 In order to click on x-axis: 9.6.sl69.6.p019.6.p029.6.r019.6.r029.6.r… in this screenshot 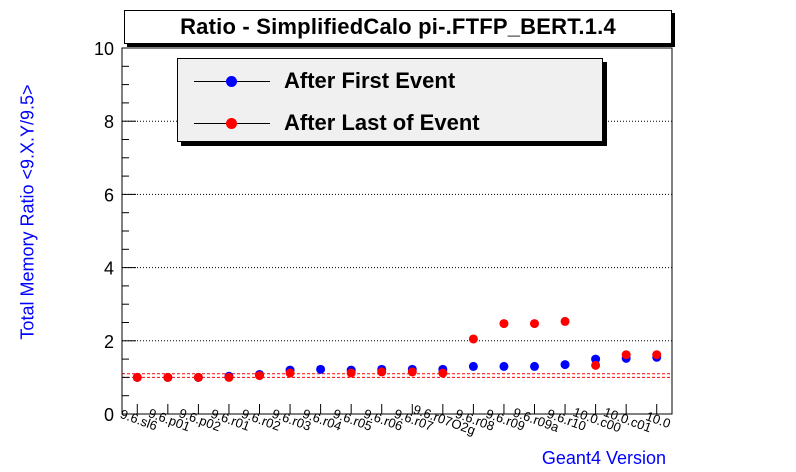, I will do `click(395, 420)`.